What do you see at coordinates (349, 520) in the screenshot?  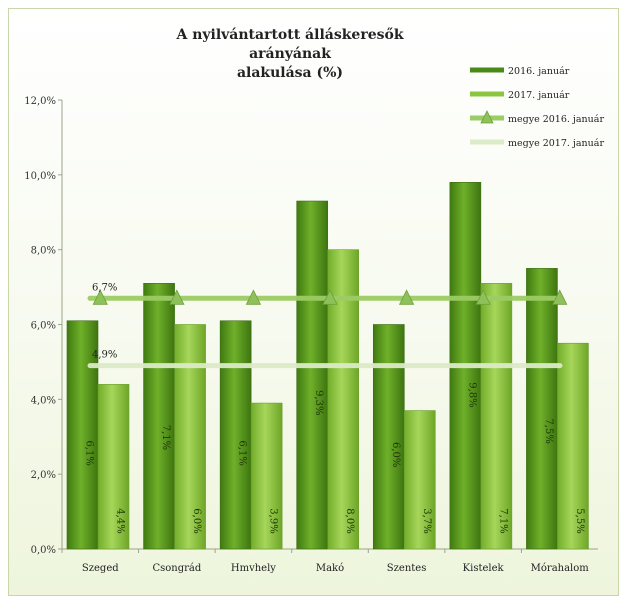 I see `data-label: 8,0%` at bounding box center [349, 520].